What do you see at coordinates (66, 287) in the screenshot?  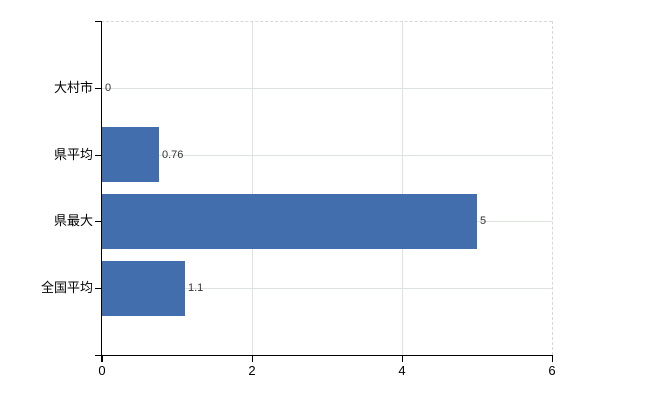 I see `category-label: 全国平均` at bounding box center [66, 287].